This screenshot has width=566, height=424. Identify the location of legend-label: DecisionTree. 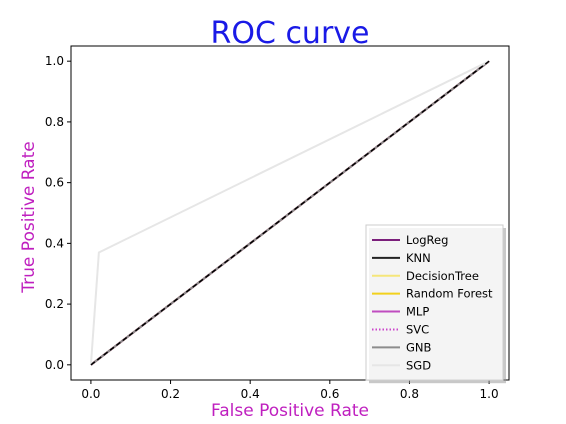
(442, 276).